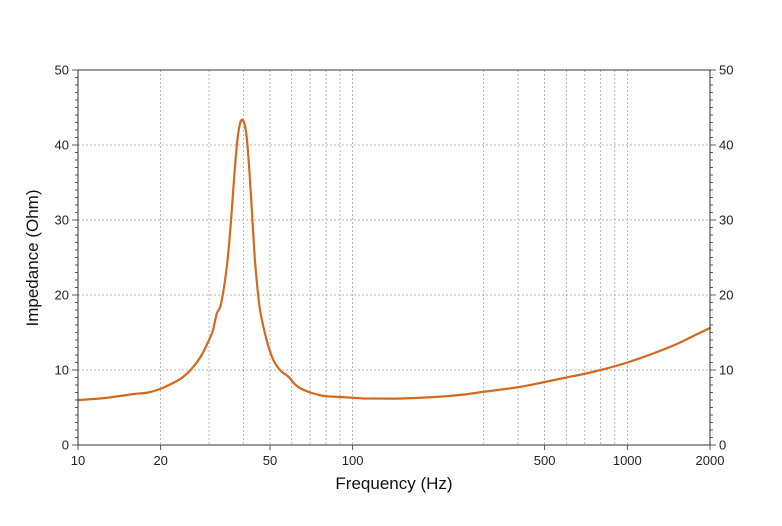  What do you see at coordinates (726, 295) in the screenshot?
I see `y-tick-label-right: 20` at bounding box center [726, 295].